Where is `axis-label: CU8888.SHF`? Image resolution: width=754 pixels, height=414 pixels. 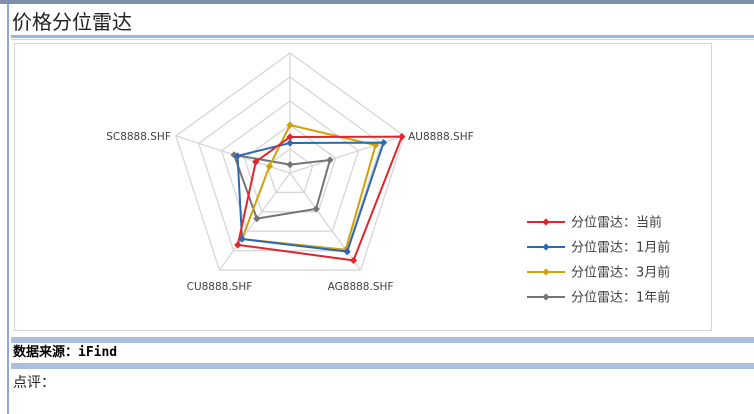 axis-label: CU8888.SHF is located at coordinates (220, 287).